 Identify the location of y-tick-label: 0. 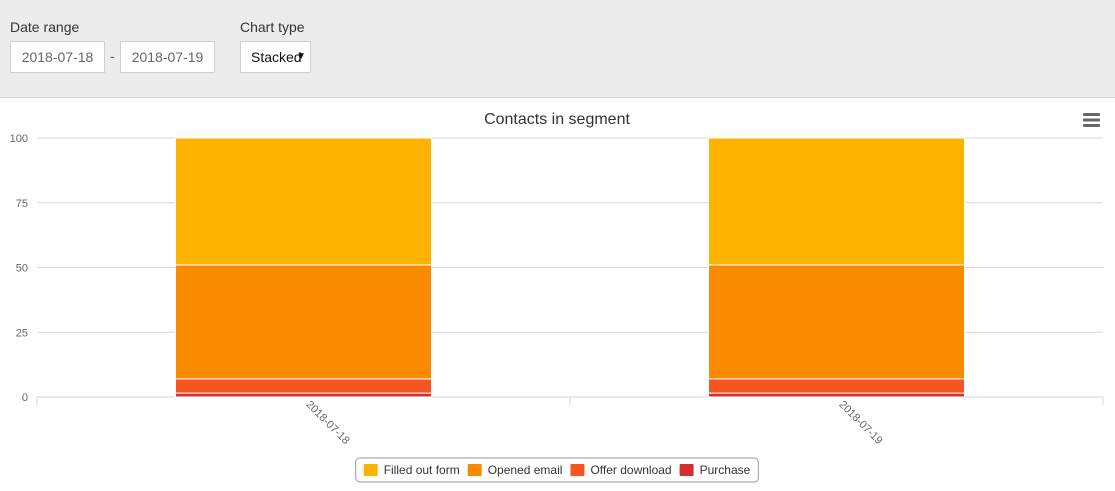
(25, 398).